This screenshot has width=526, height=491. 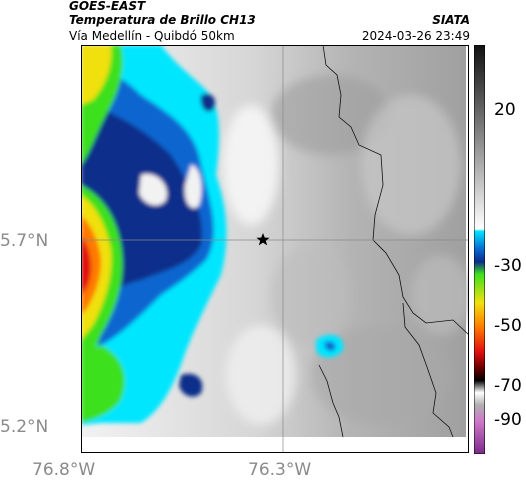 What do you see at coordinates (24, 427) in the screenshot?
I see `lat-label-5-2: 5.2°N` at bounding box center [24, 427].